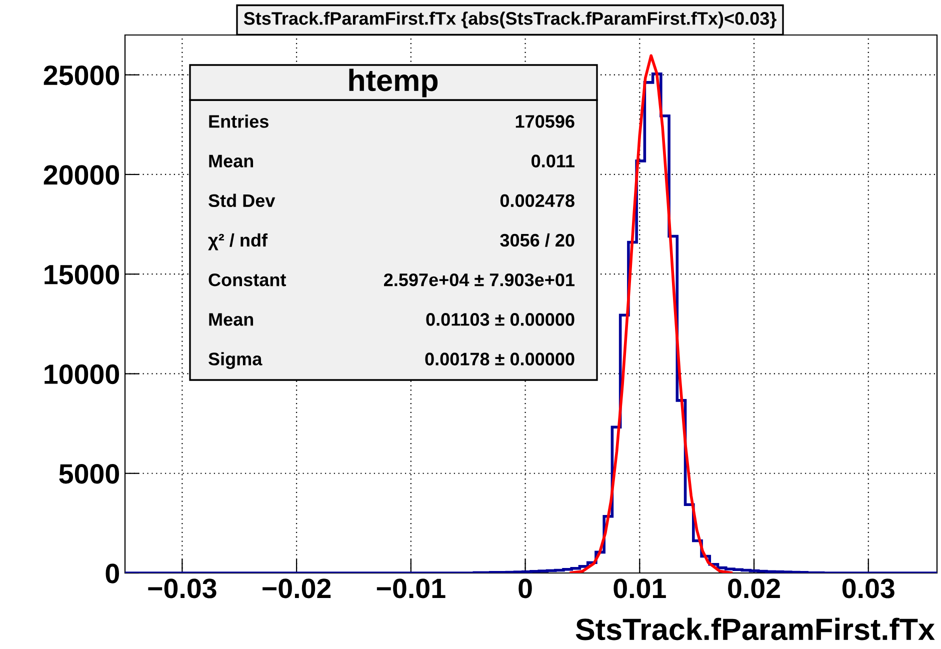 The width and height of the screenshot is (941, 649). What do you see at coordinates (755, 629) in the screenshot?
I see `x-axis-title: StsTrack.fParamFirst.fTx` at bounding box center [755, 629].